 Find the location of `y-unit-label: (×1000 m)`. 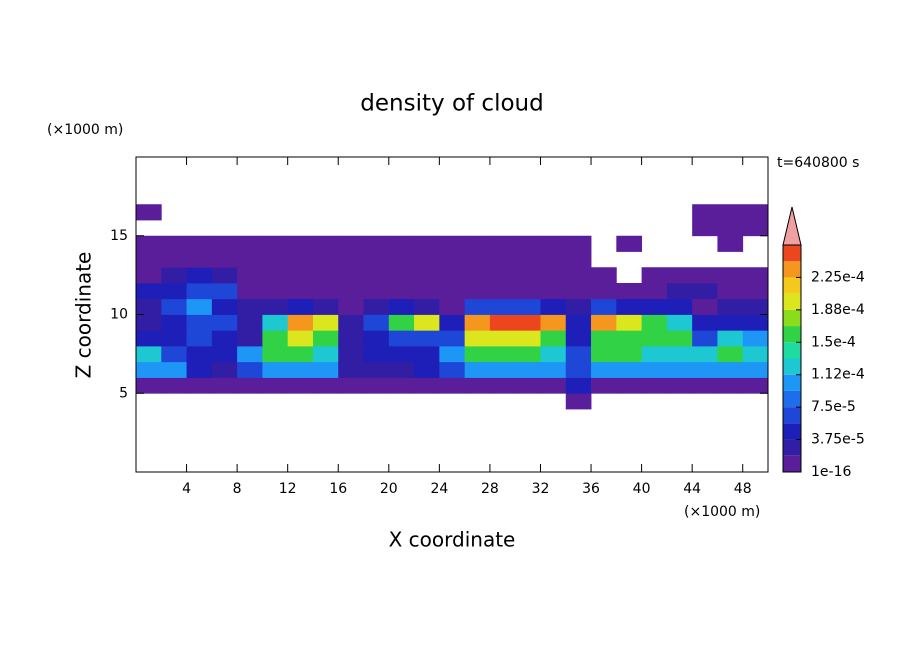

y-unit-label: (×1000 m) is located at coordinates (85, 130).